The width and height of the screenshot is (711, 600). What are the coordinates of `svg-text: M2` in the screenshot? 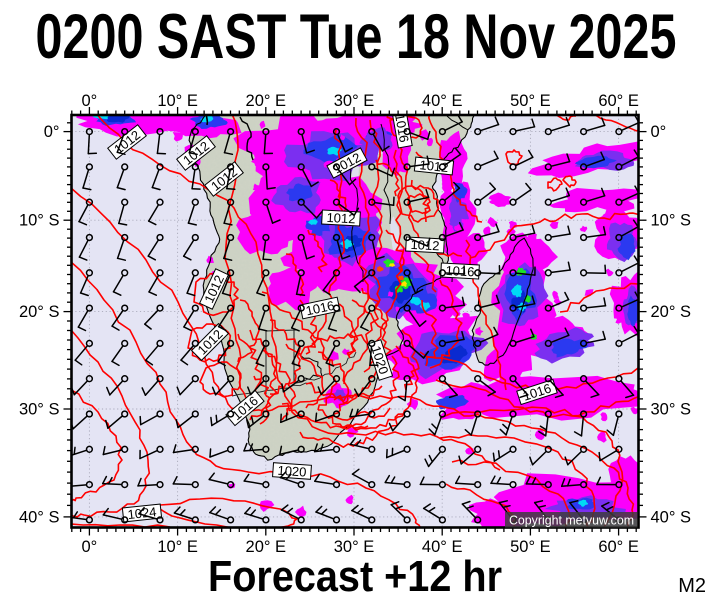 It's located at (692, 586).